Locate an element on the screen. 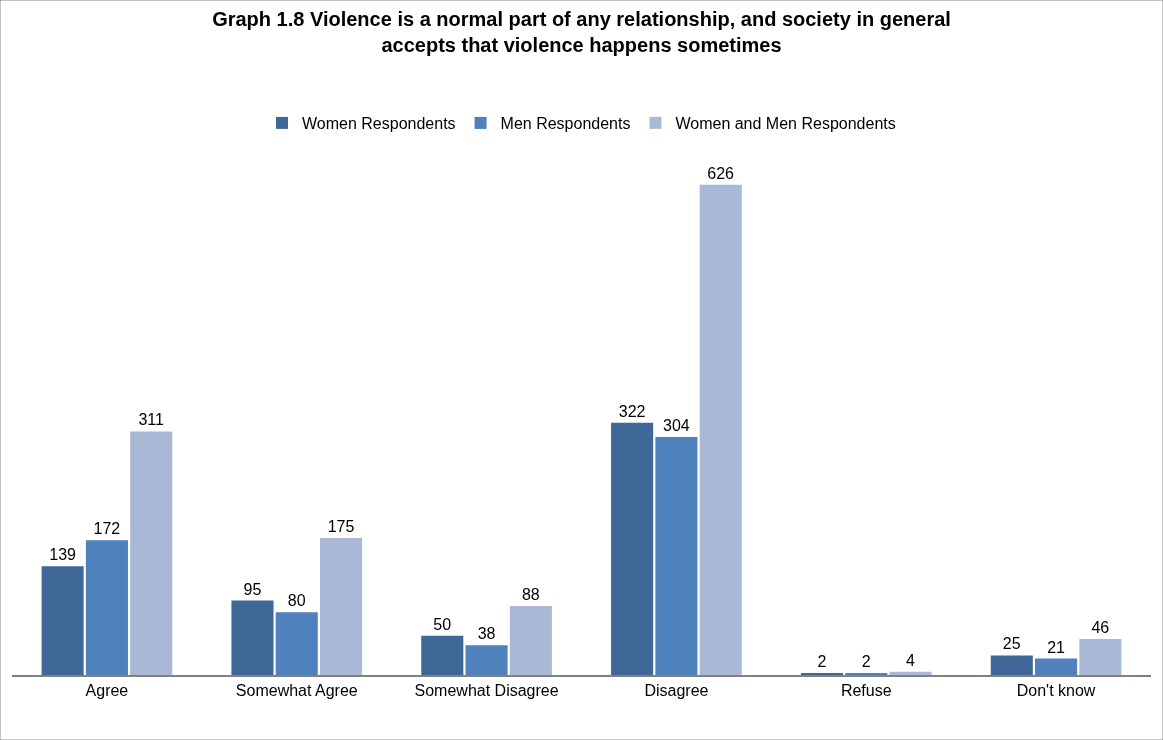 The height and width of the screenshot is (740, 1163). x-tick-label: Refuse is located at coordinates (866, 691).